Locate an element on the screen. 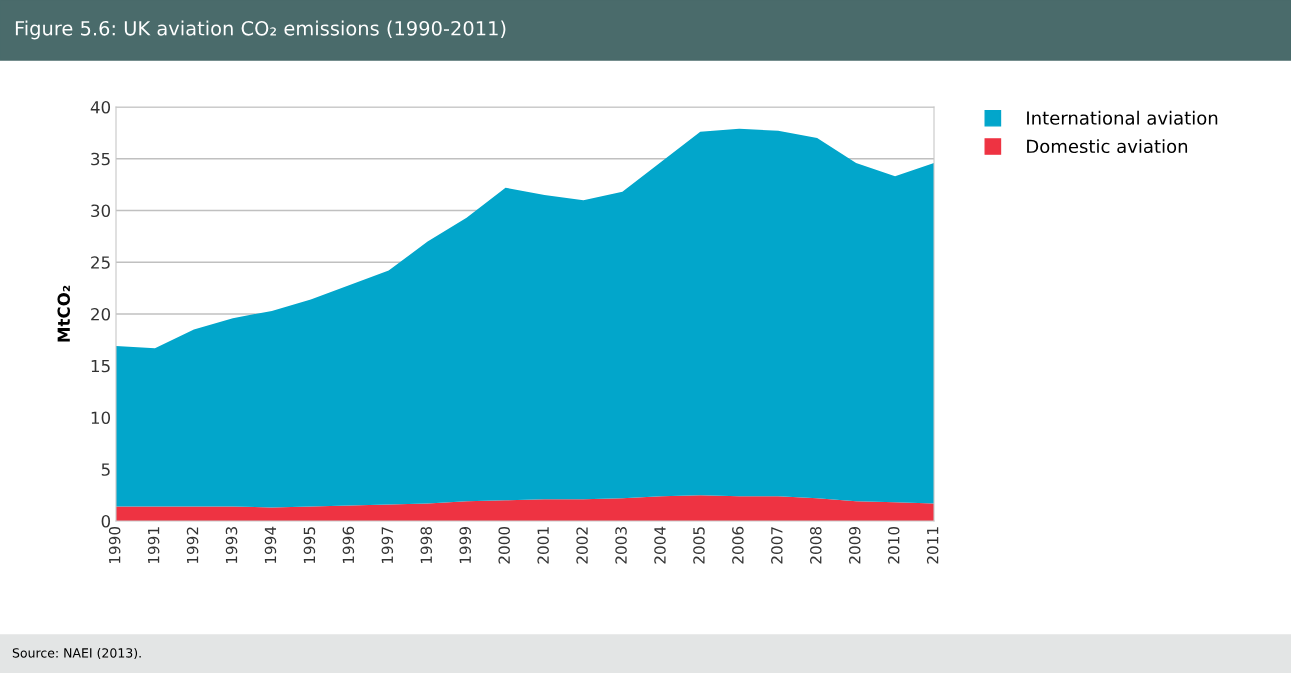 The image size is (1291, 673). y-axis-title: MtCO₂ is located at coordinates (64, 313).